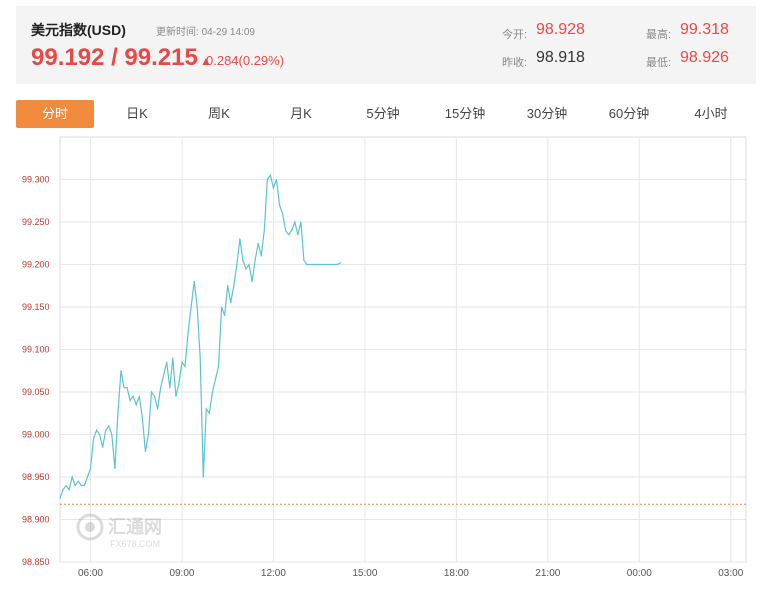  Describe the element at coordinates (177, 32) in the screenshot. I see `update-time-label: 更新时间:` at that location.